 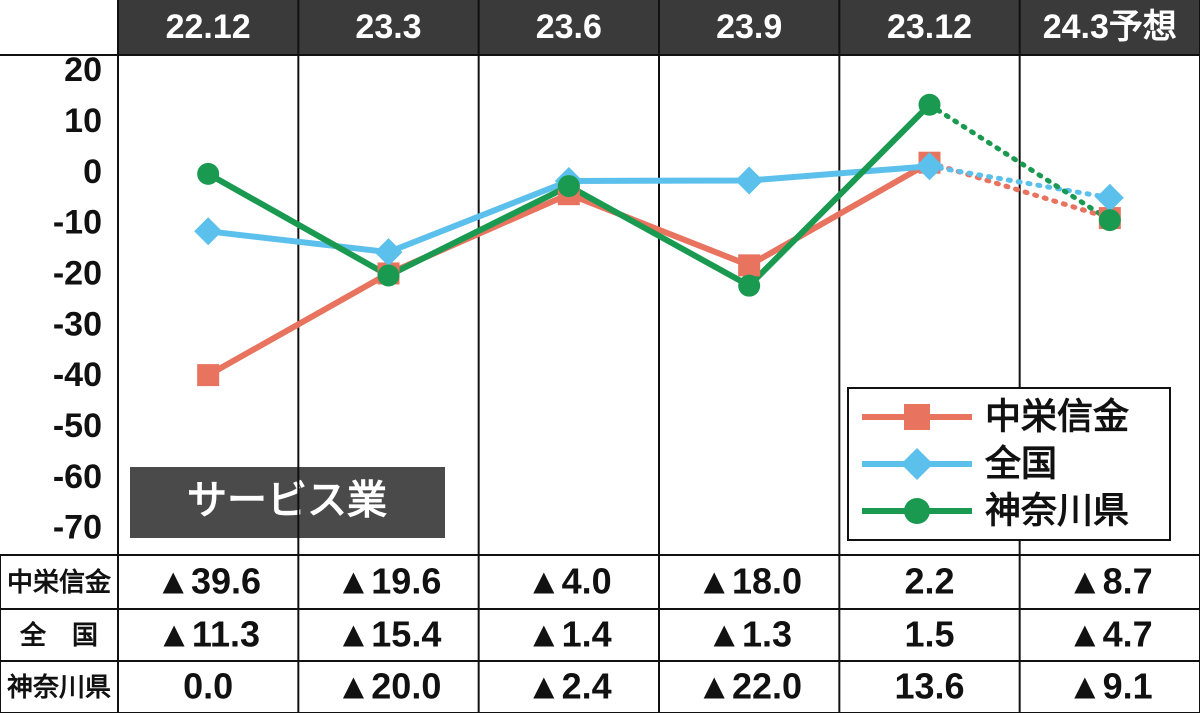 What do you see at coordinates (59, 687) in the screenshot?
I see `row-label: 神奈川県` at bounding box center [59, 687].